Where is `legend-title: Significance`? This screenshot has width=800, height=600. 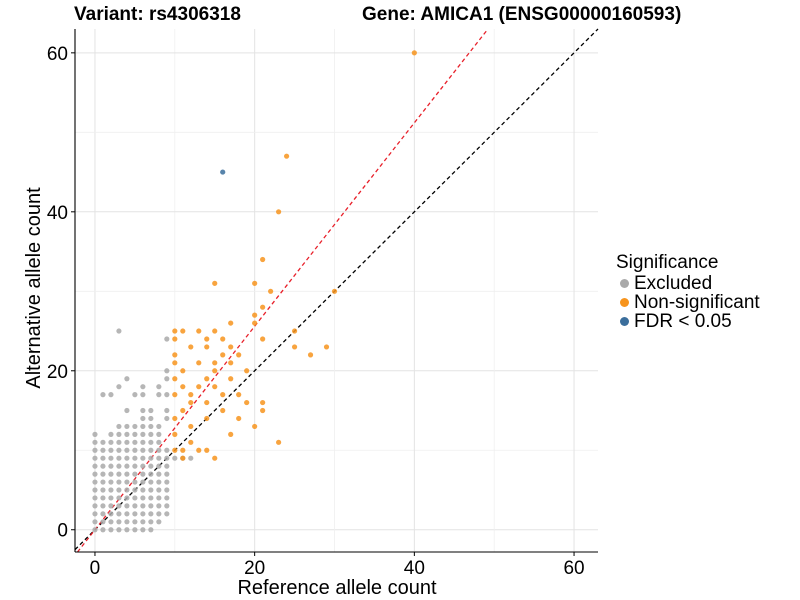
legend-title: Significance is located at coordinates (667, 262).